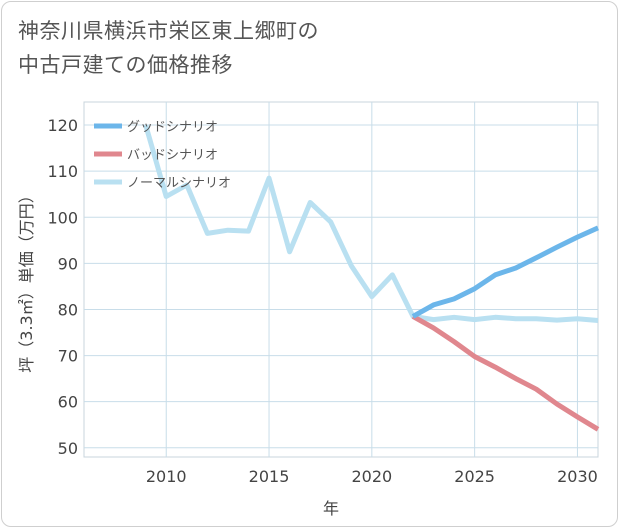  I want to click on x-tick-label-2020: 2020, so click(371, 476).